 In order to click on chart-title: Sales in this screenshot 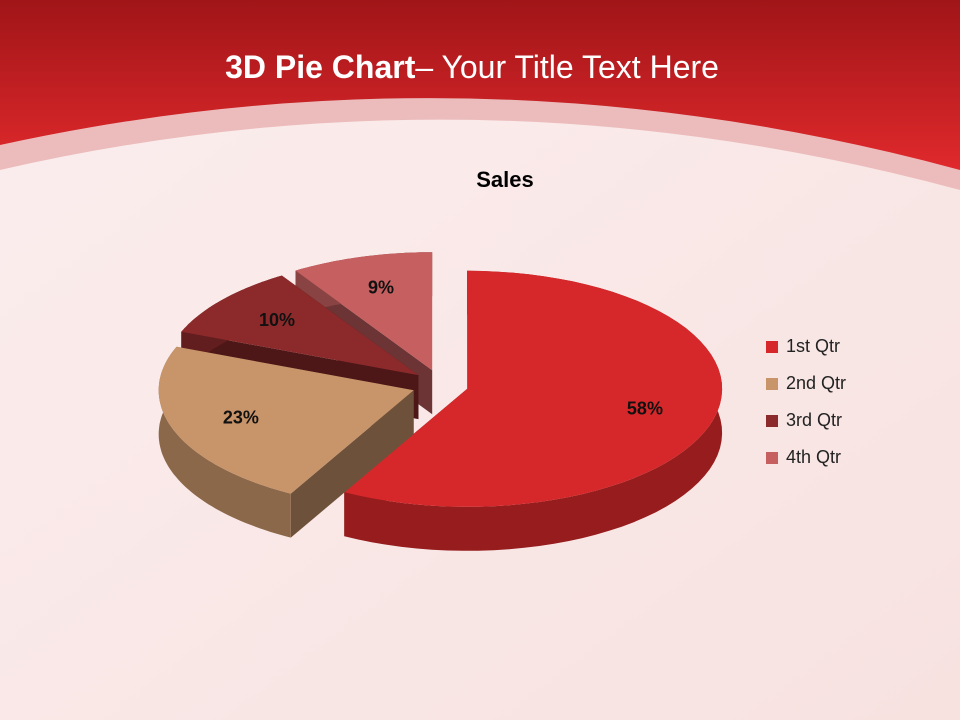, I will do `click(505, 179)`.